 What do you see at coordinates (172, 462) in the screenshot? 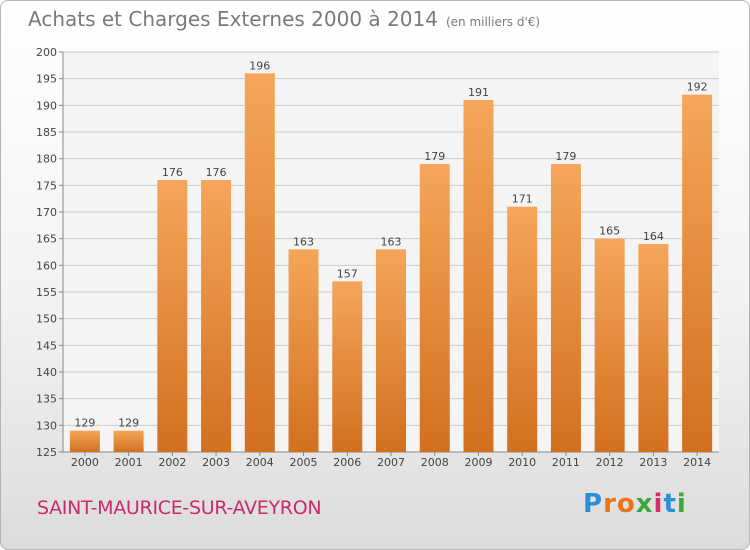
I see `x-tick-label: 2002` at bounding box center [172, 462].